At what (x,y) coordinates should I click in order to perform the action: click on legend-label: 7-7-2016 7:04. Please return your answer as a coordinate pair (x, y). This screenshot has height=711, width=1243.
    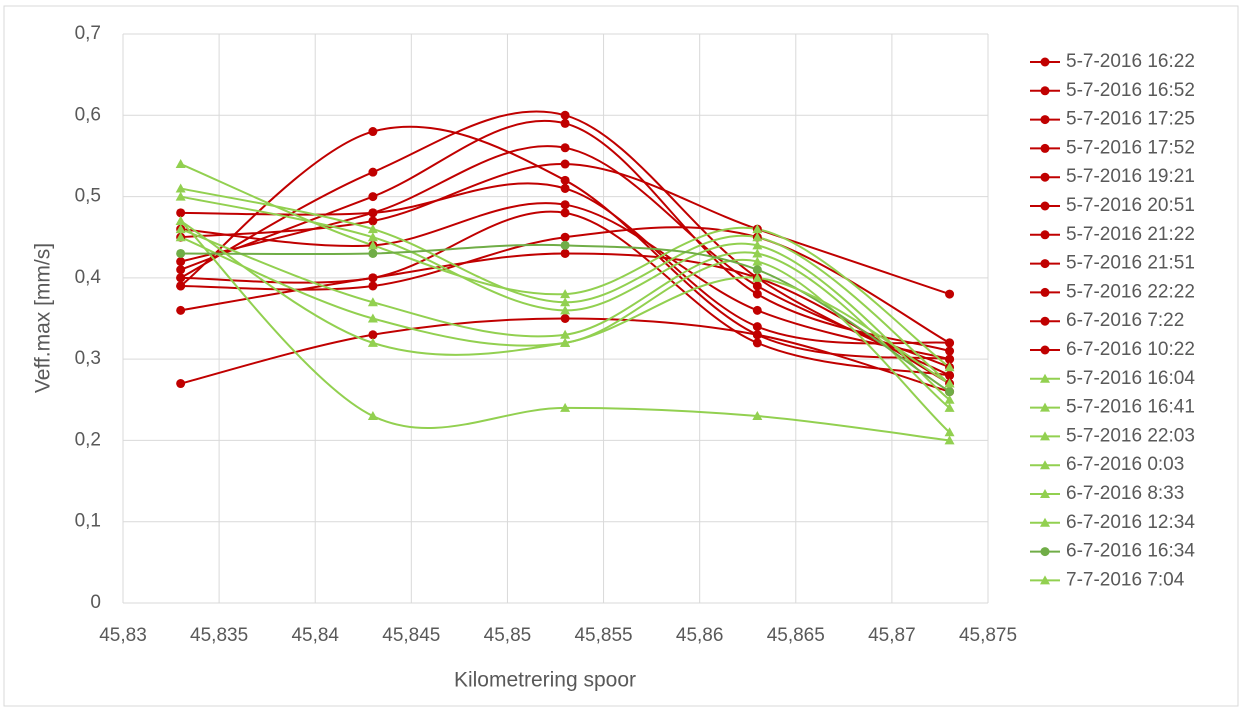
    Looking at the image, I should click on (1125, 579).